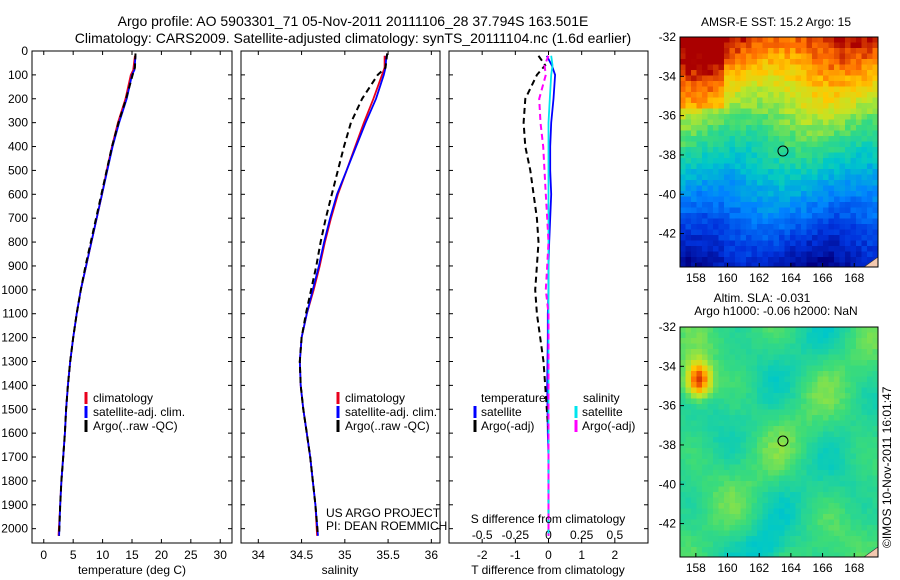 The width and height of the screenshot is (900, 580). What do you see at coordinates (791, 278) in the screenshot?
I see `x-tick-label: 164` at bounding box center [791, 278].